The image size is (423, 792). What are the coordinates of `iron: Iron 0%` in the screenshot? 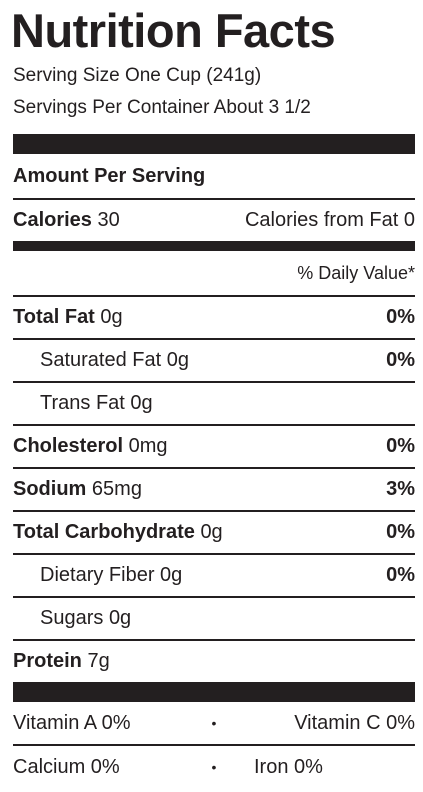 It's located at (288, 766).